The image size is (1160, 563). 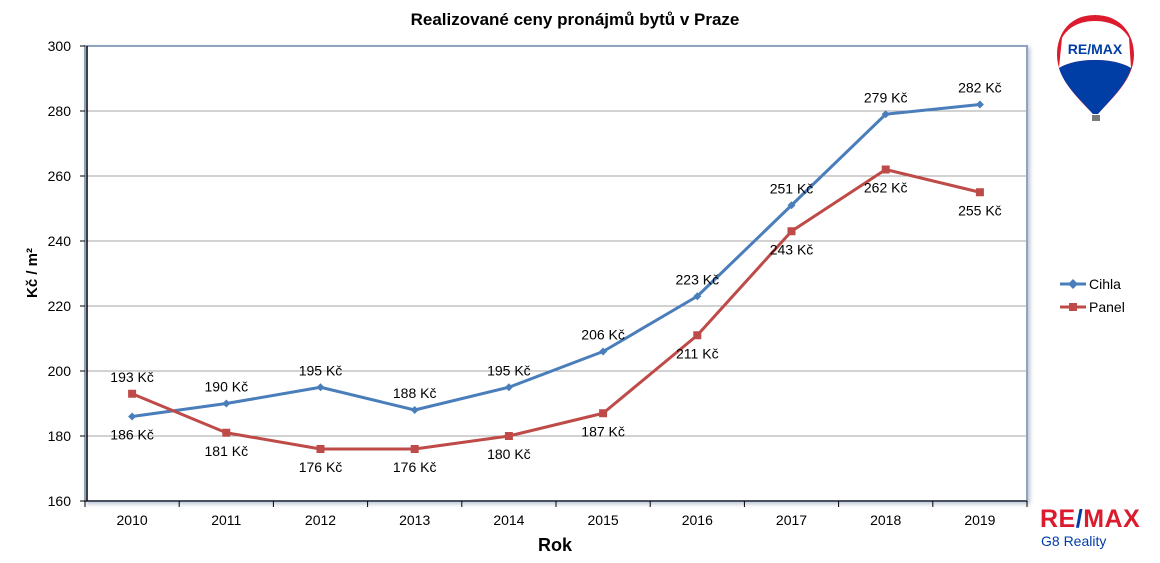 I want to click on data-label-cihla: 279 Kč, so click(x=886, y=97).